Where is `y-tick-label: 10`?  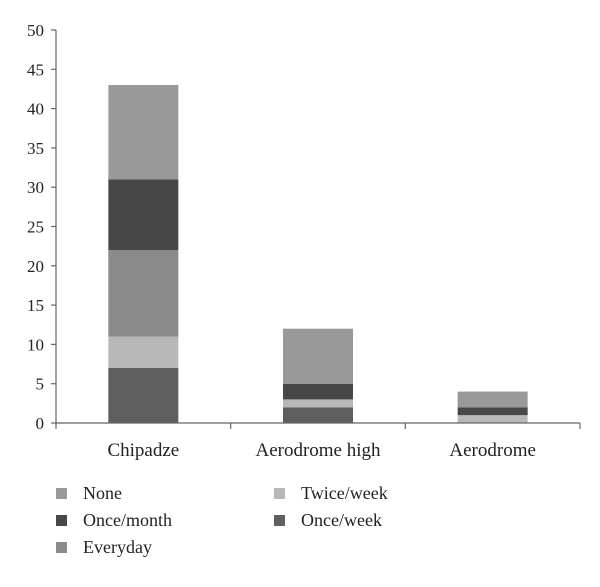
y-tick-label: 10 is located at coordinates (35, 344).